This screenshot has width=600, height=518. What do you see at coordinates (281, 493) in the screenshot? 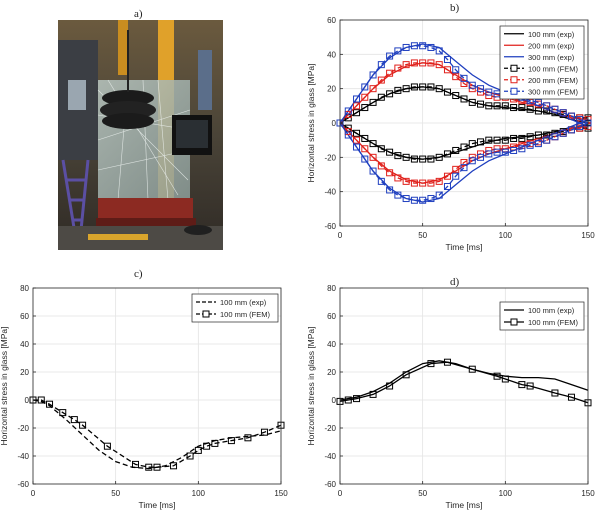
I see `x-tick-label: 150` at bounding box center [281, 493].